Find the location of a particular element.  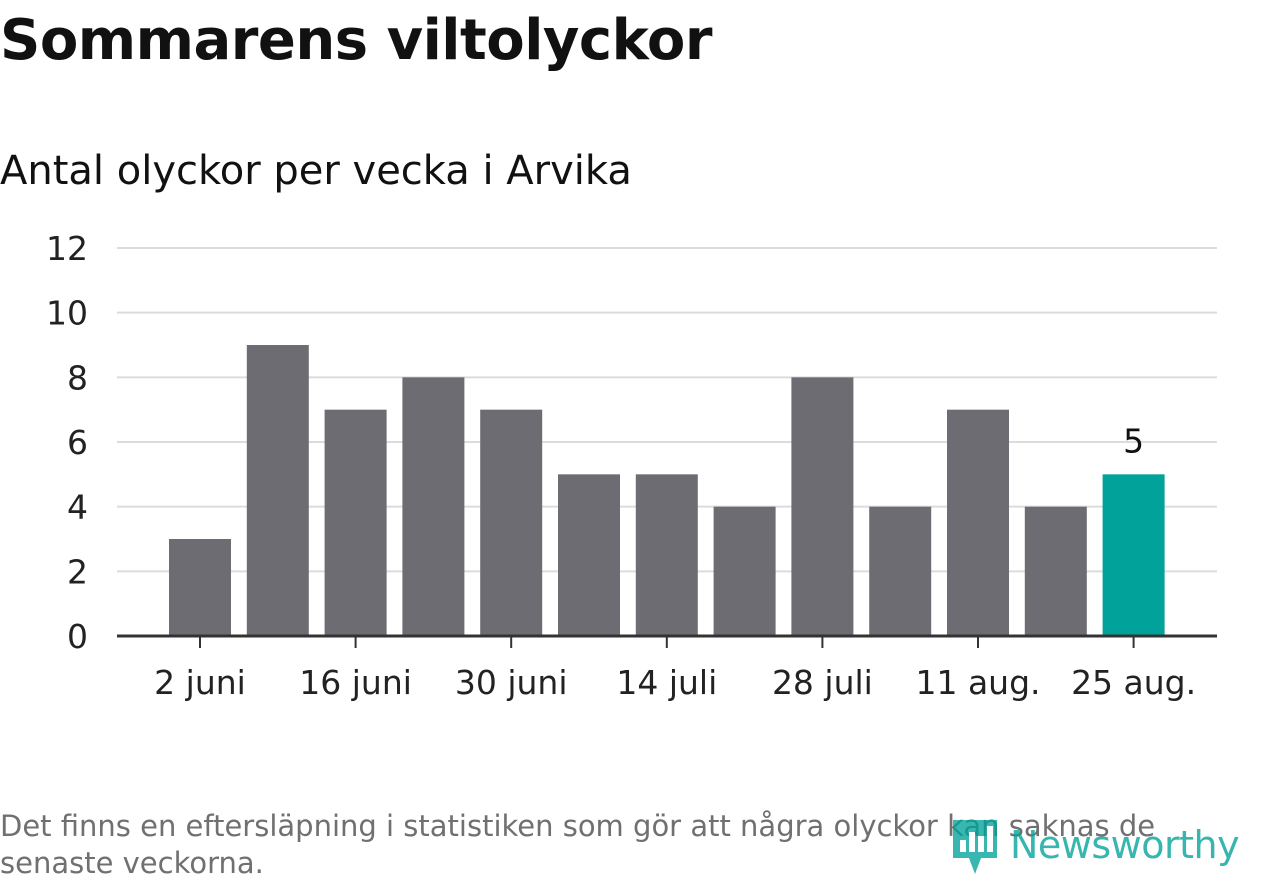

chart-title: Sommarens viltolyckor is located at coordinates (356, 40).